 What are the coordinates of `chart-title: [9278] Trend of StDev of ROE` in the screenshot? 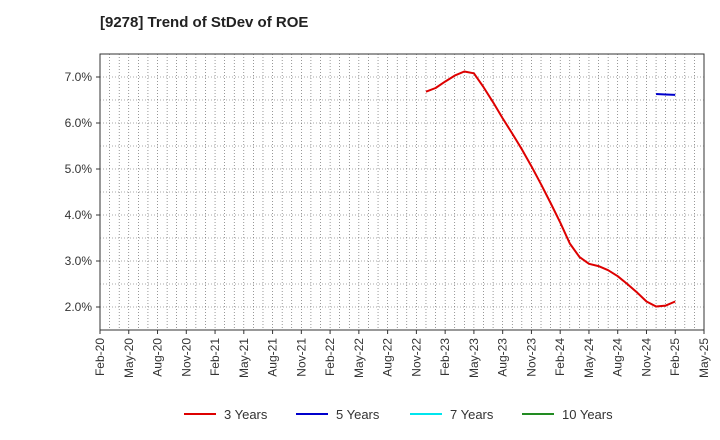 It's located at (204, 22).